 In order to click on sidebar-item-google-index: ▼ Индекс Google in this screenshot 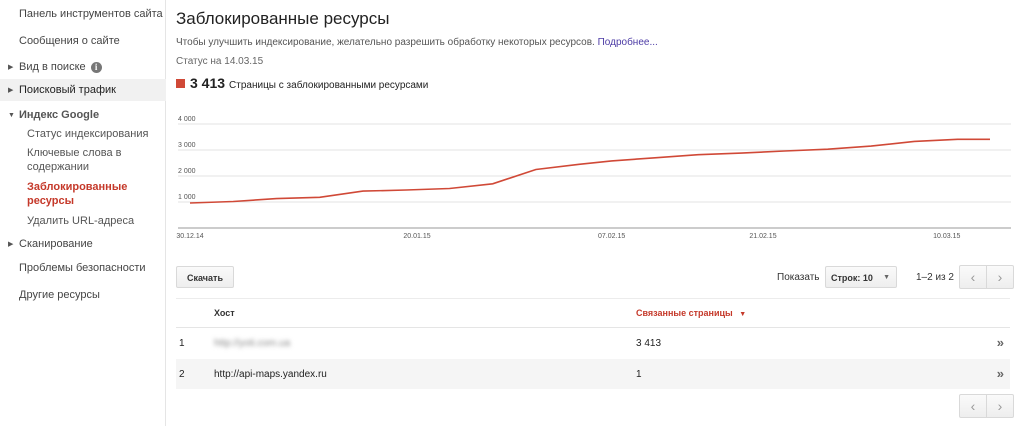, I will do `click(83, 115)`.